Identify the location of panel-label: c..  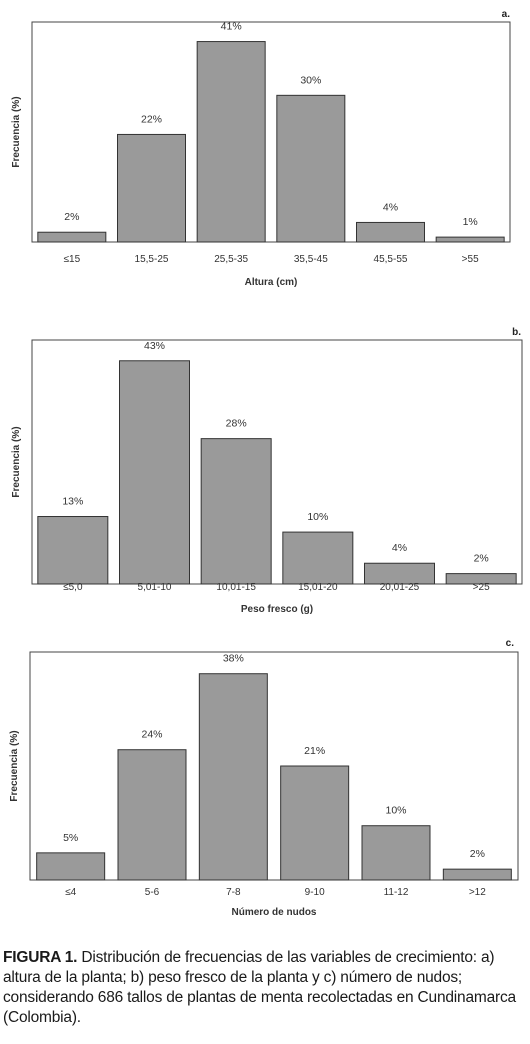
(510, 643).